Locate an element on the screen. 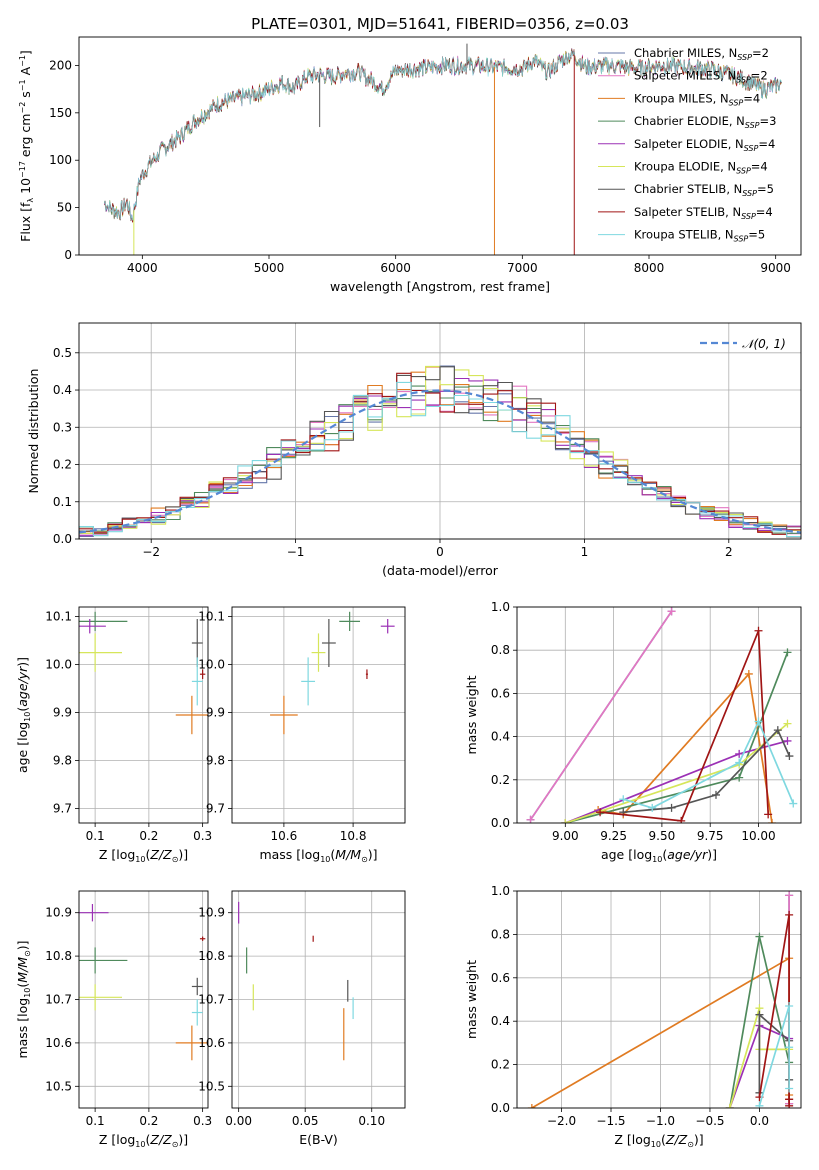 Image resolution: width=819 pixels, height=1170 pixels. tick-label-x: 4000 is located at coordinates (142, 268).